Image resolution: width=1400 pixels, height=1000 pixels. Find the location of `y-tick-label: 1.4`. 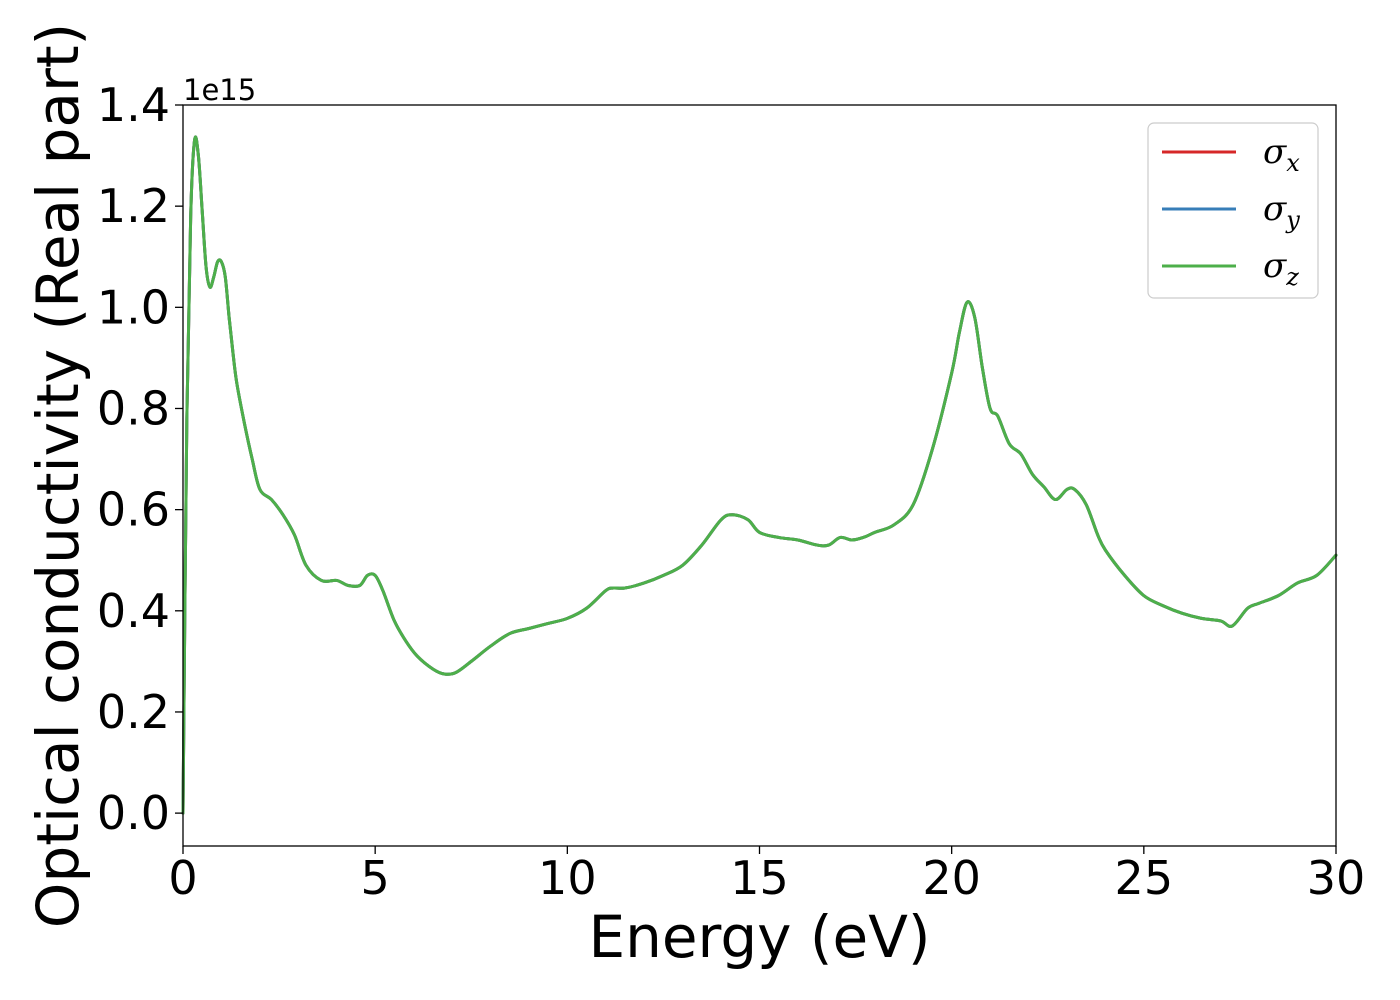

y-tick-label: 1.4 is located at coordinates (133, 105).